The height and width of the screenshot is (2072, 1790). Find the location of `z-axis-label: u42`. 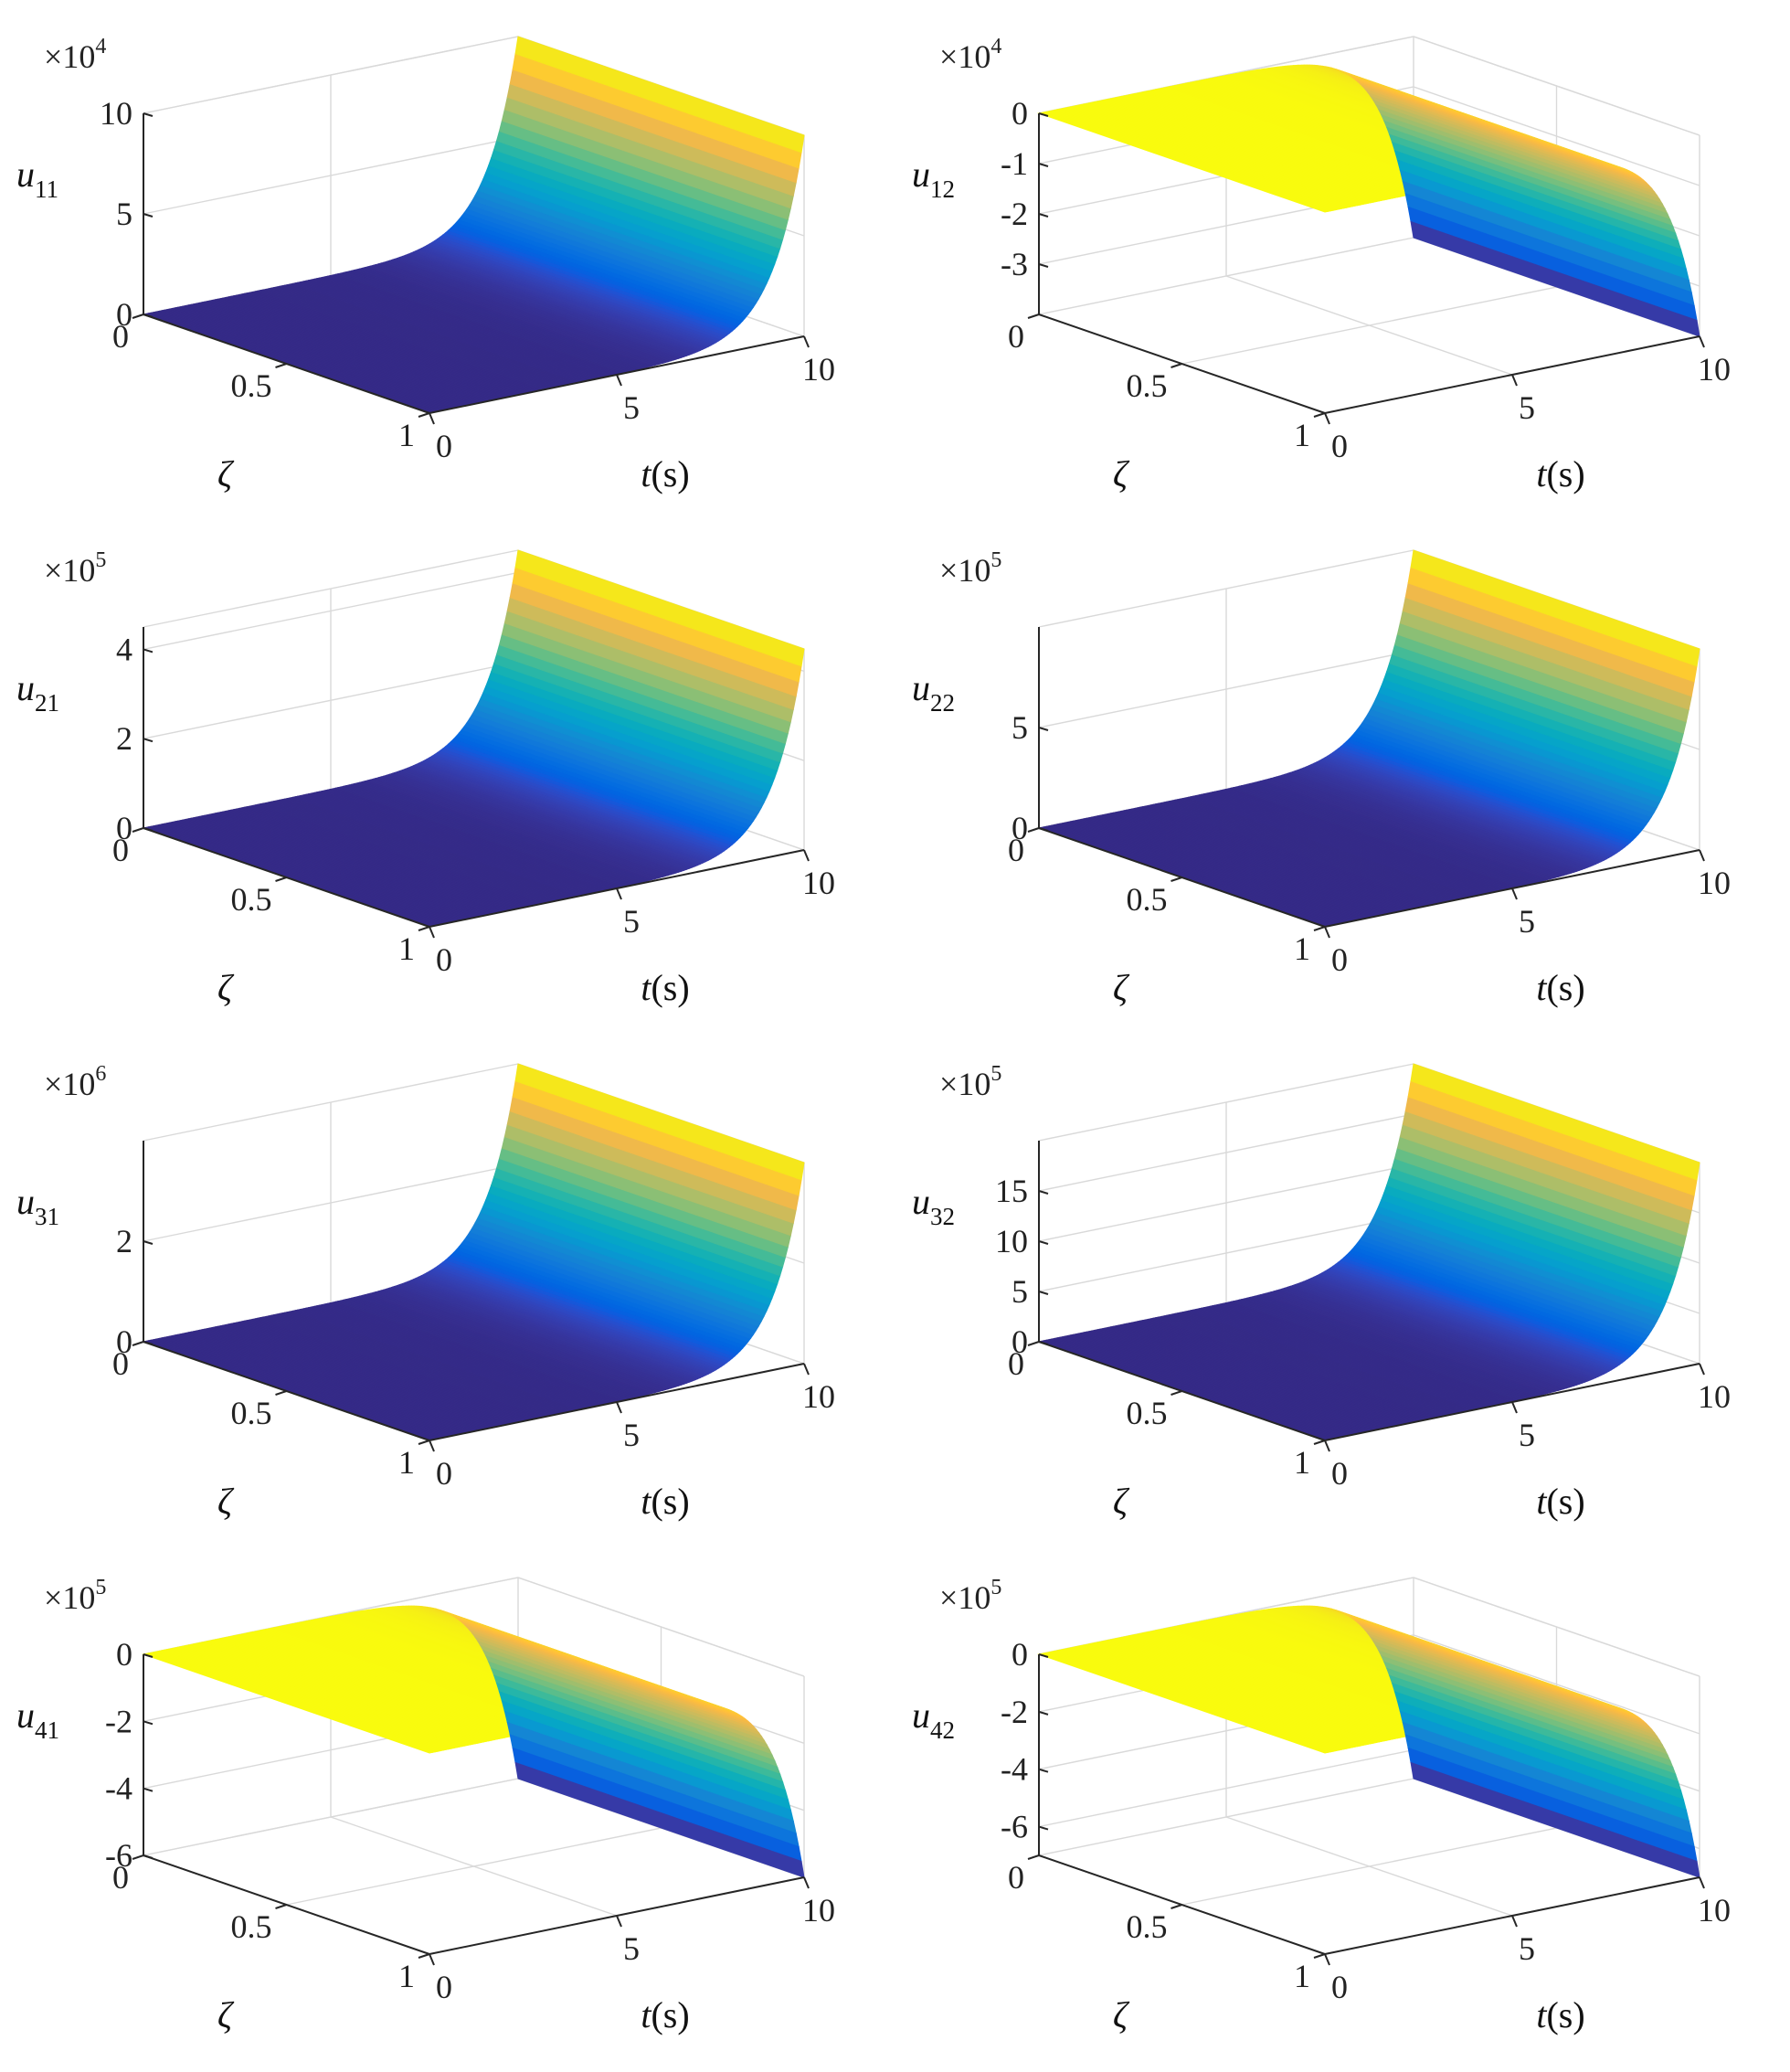

z-axis-label: u42 is located at coordinates (934, 1719).